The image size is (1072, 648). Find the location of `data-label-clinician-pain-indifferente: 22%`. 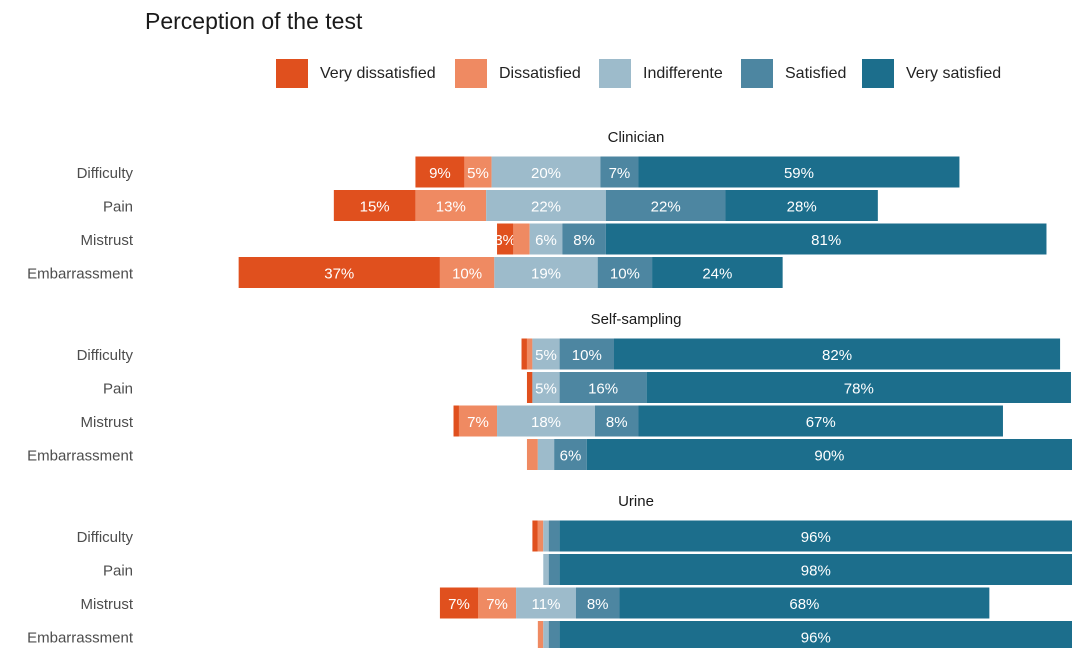

data-label-clinician-pain-indifferente: 22% is located at coordinates (546, 207).